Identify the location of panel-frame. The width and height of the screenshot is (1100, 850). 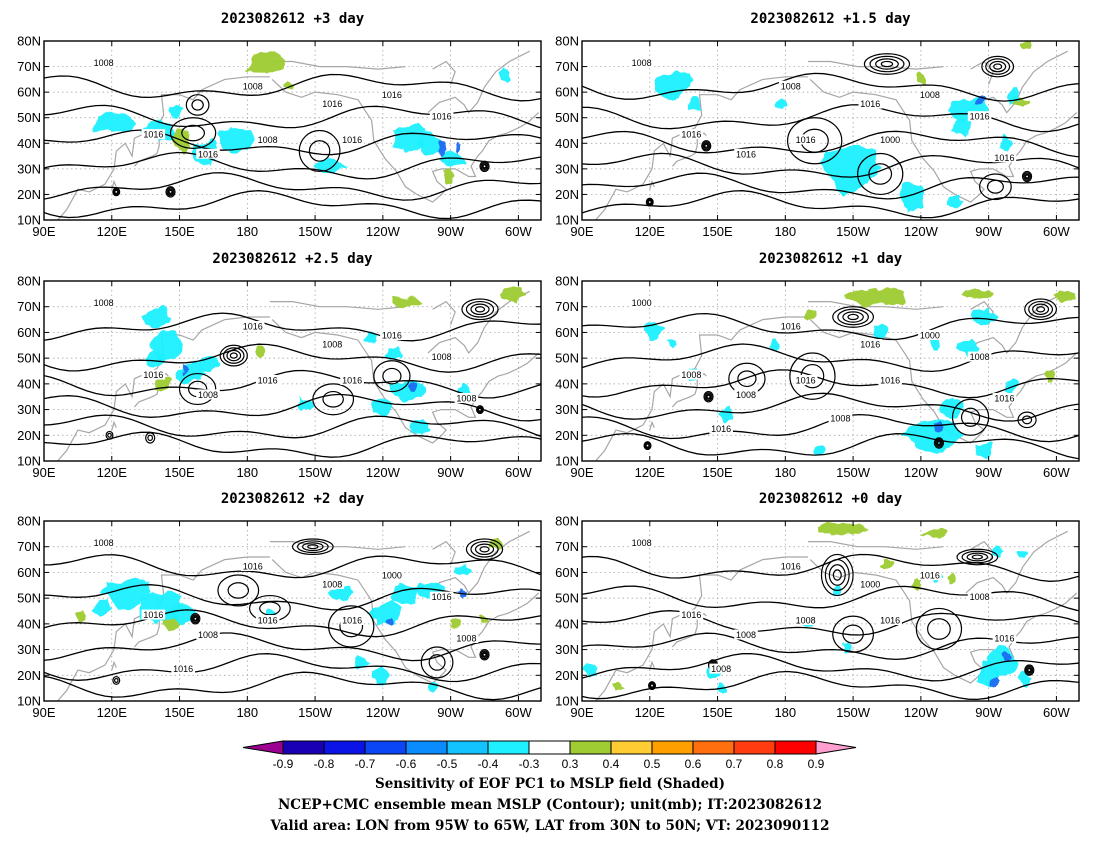
(292, 371).